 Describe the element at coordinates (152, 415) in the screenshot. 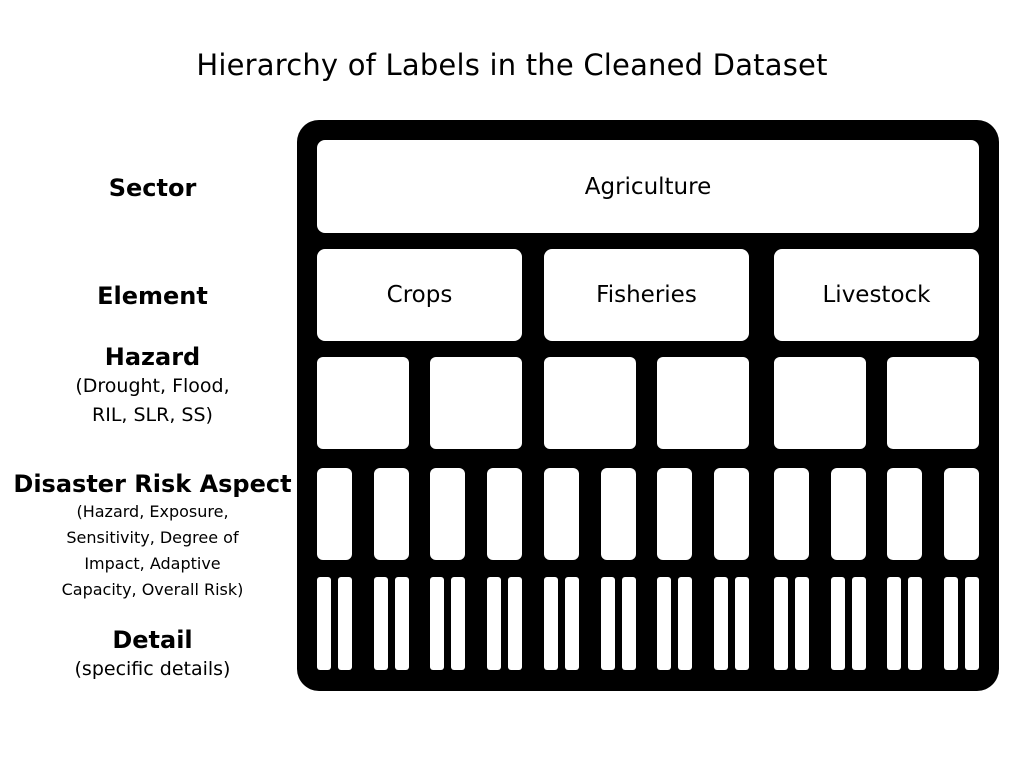

I see `hazard-level-desc-2: RIL, SLR, SS)` at that location.